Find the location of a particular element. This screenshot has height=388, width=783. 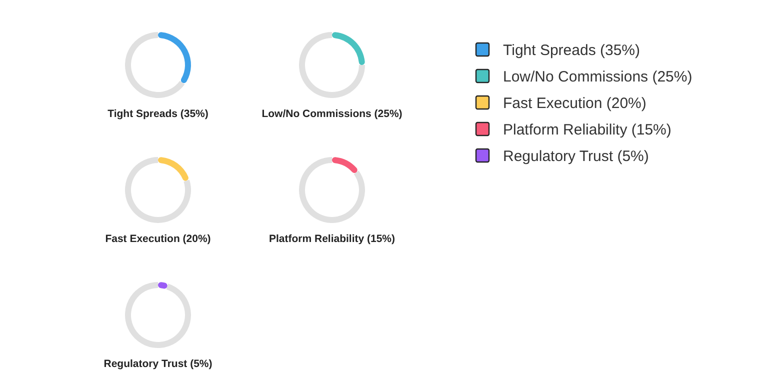

legend-label: Low/No Commissions (25%) is located at coordinates (597, 77).